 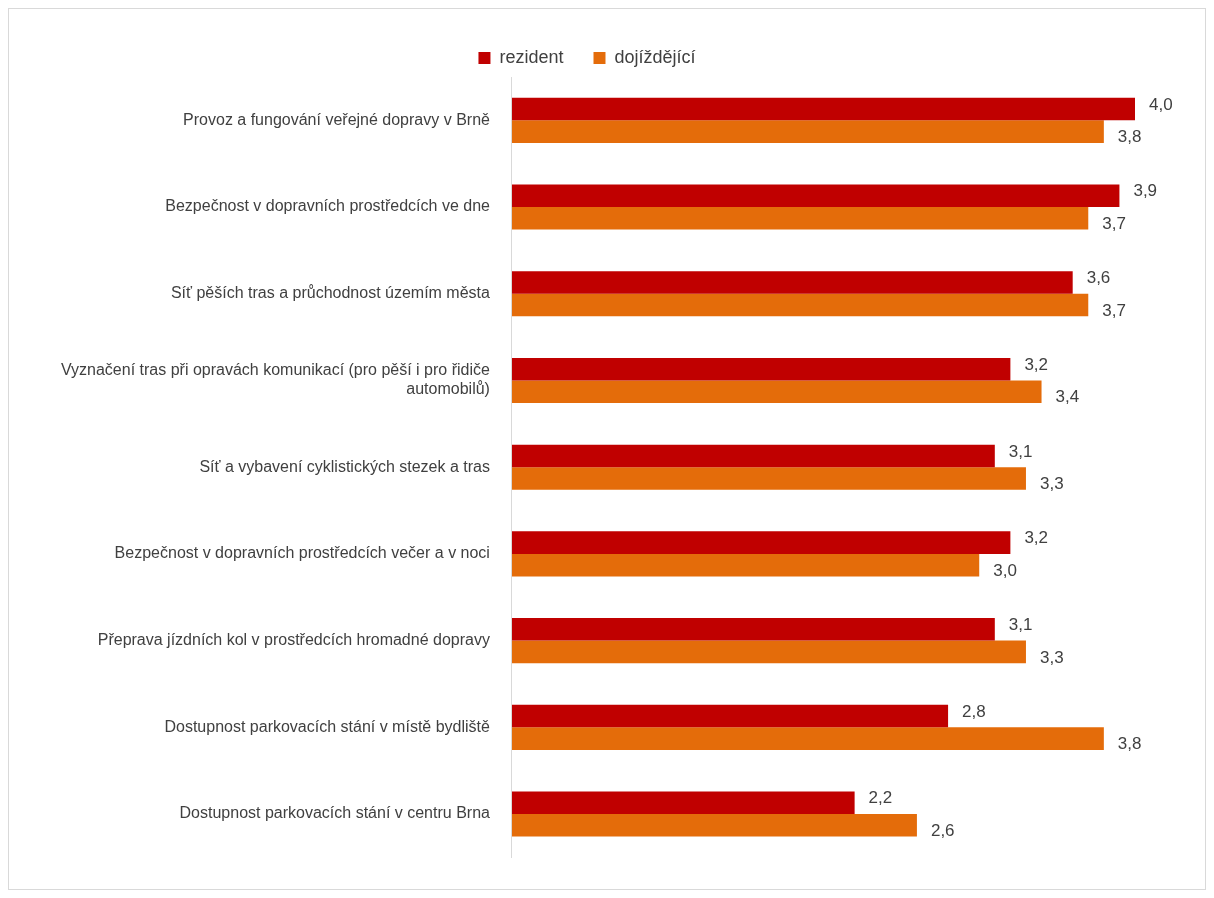 I want to click on legend-label: dojíždějící, so click(x=655, y=56).